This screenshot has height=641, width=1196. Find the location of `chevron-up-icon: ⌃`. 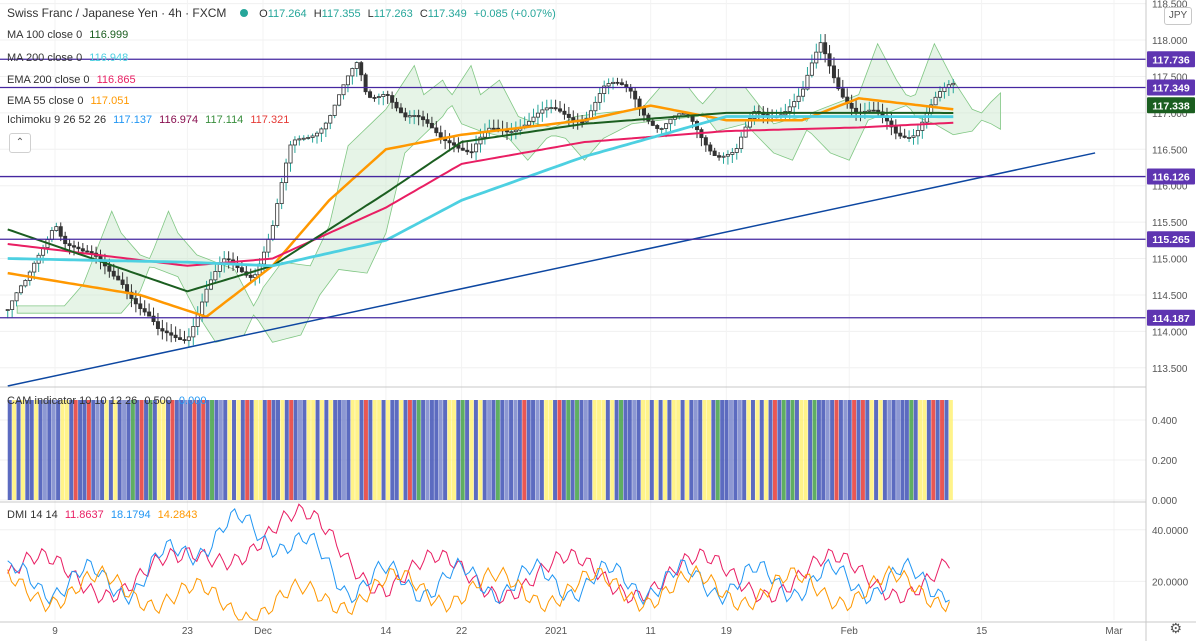

chevron-up-icon: ⌃ is located at coordinates (20, 142).